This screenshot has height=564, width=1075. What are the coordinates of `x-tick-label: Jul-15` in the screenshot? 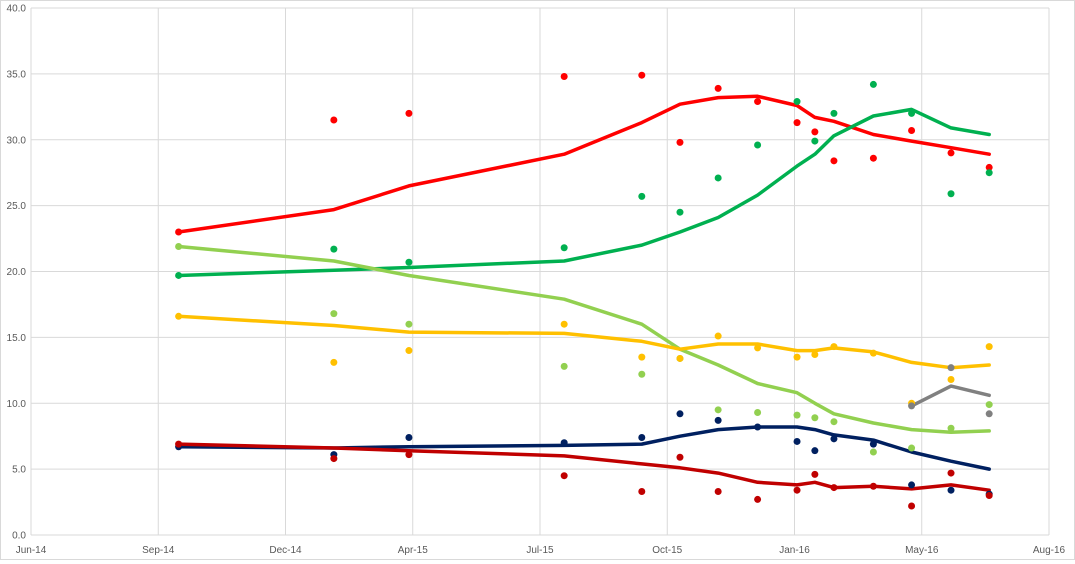 It's located at (540, 550).